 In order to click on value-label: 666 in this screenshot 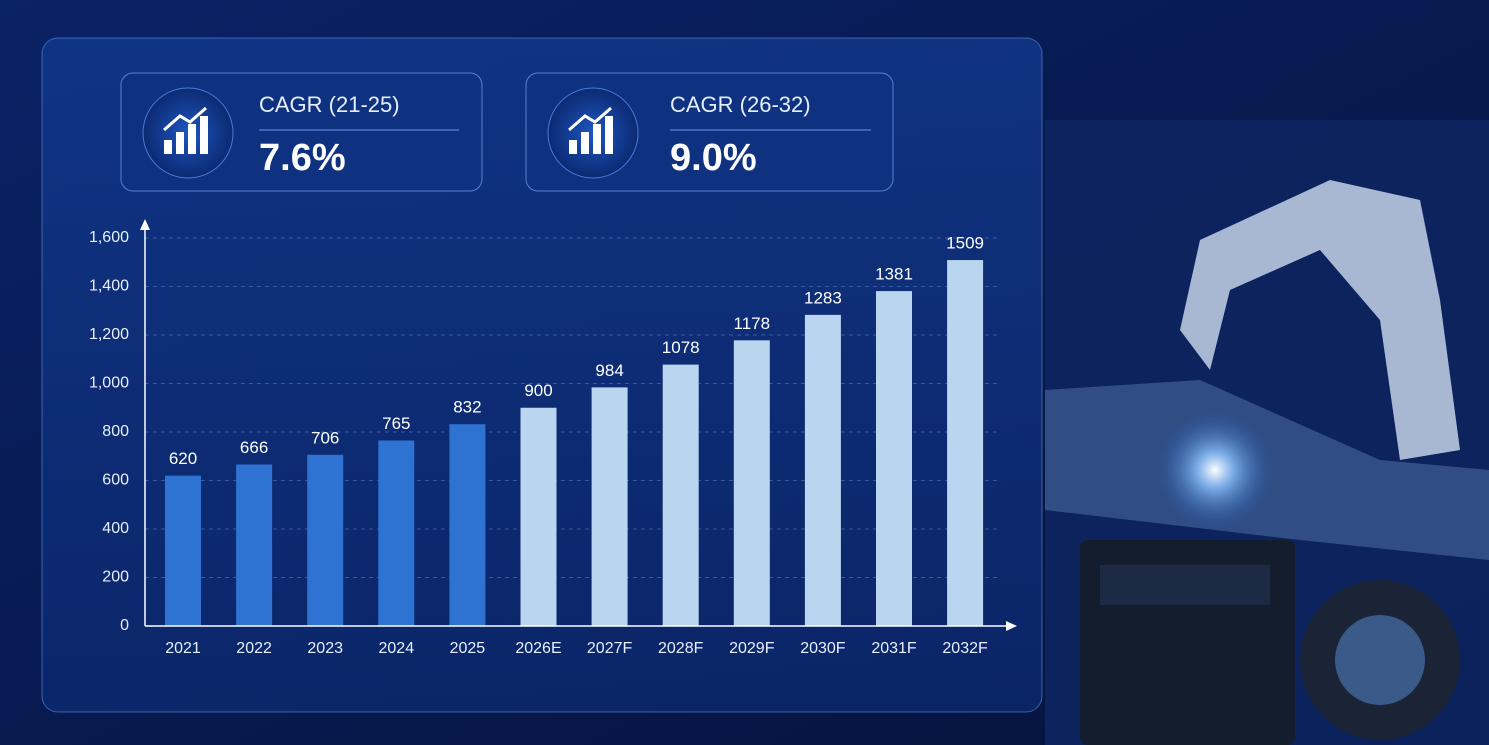, I will do `click(254, 447)`.